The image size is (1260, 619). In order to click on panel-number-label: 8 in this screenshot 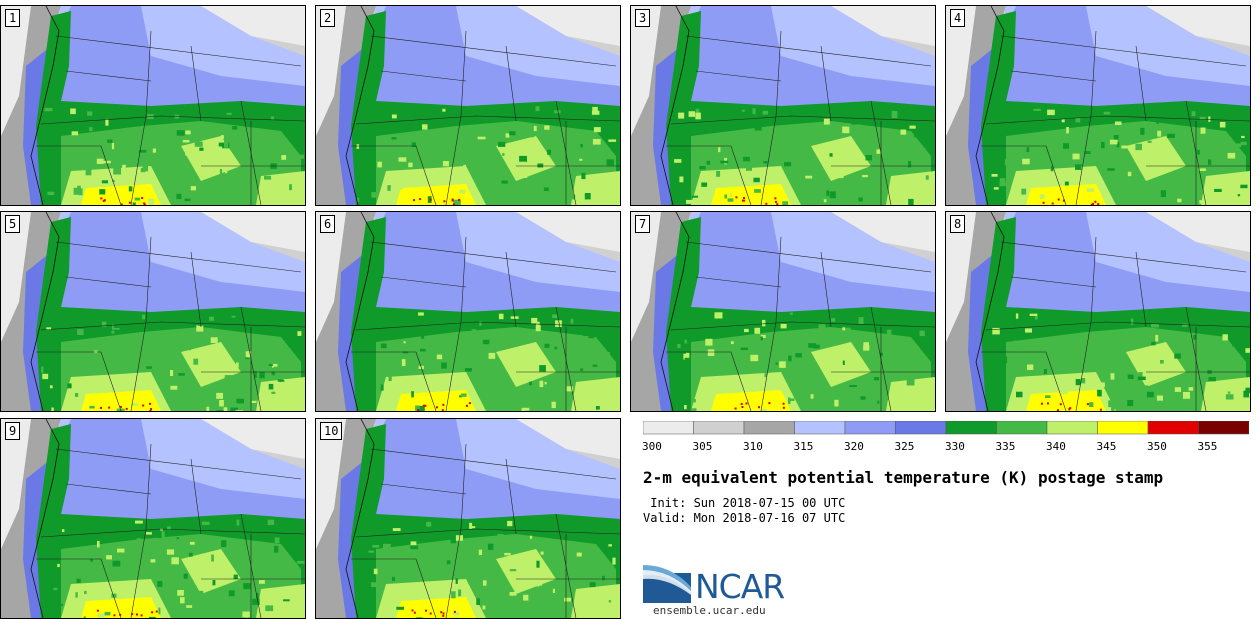, I will do `click(958, 224)`.